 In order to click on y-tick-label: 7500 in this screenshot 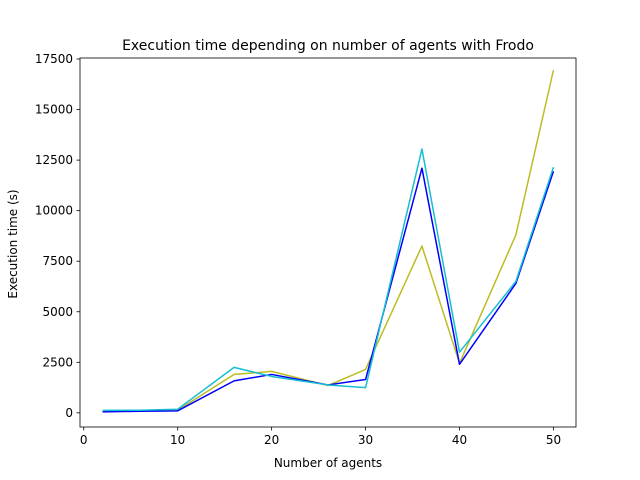, I will do `click(57, 261)`.